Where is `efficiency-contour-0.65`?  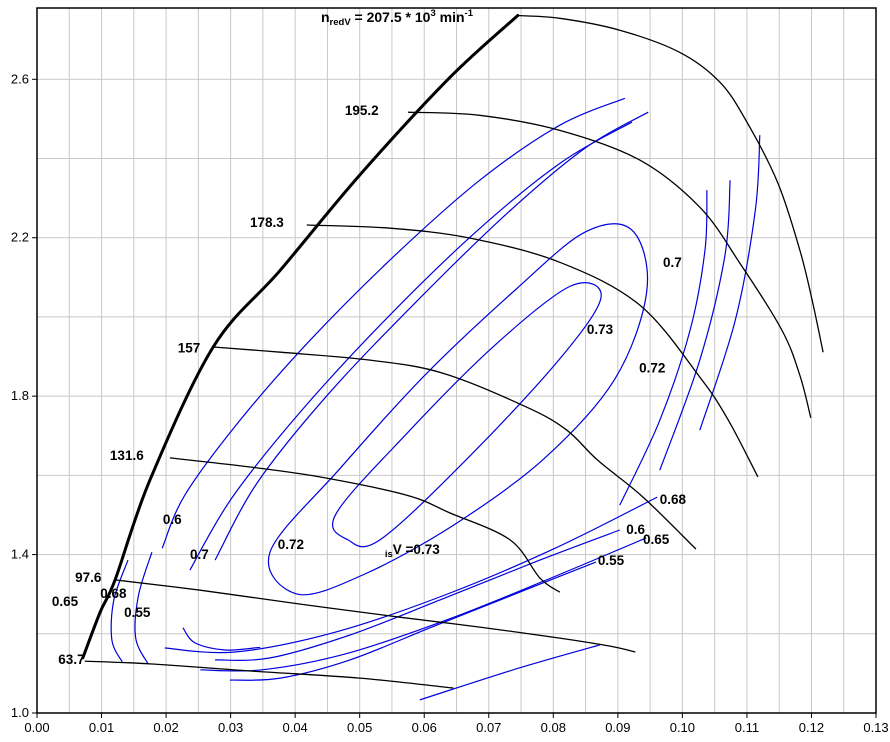
efficiency-contour-0.65 is located at coordinates (423, 604).